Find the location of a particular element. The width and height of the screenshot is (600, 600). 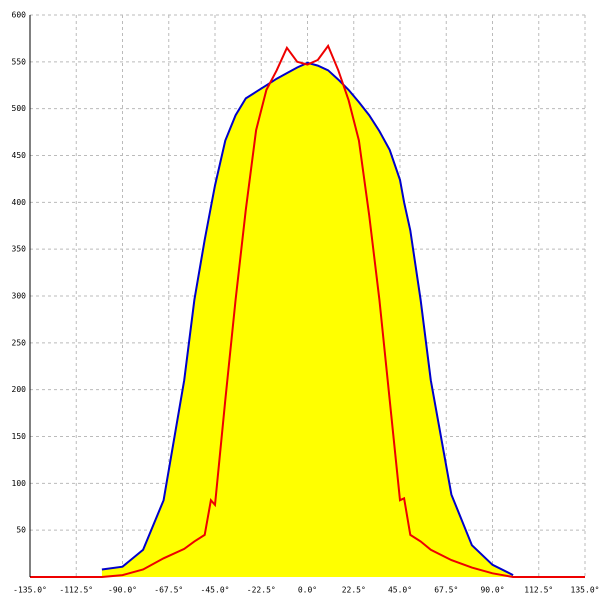

x-tick-label: -112.5° is located at coordinates (76, 590).